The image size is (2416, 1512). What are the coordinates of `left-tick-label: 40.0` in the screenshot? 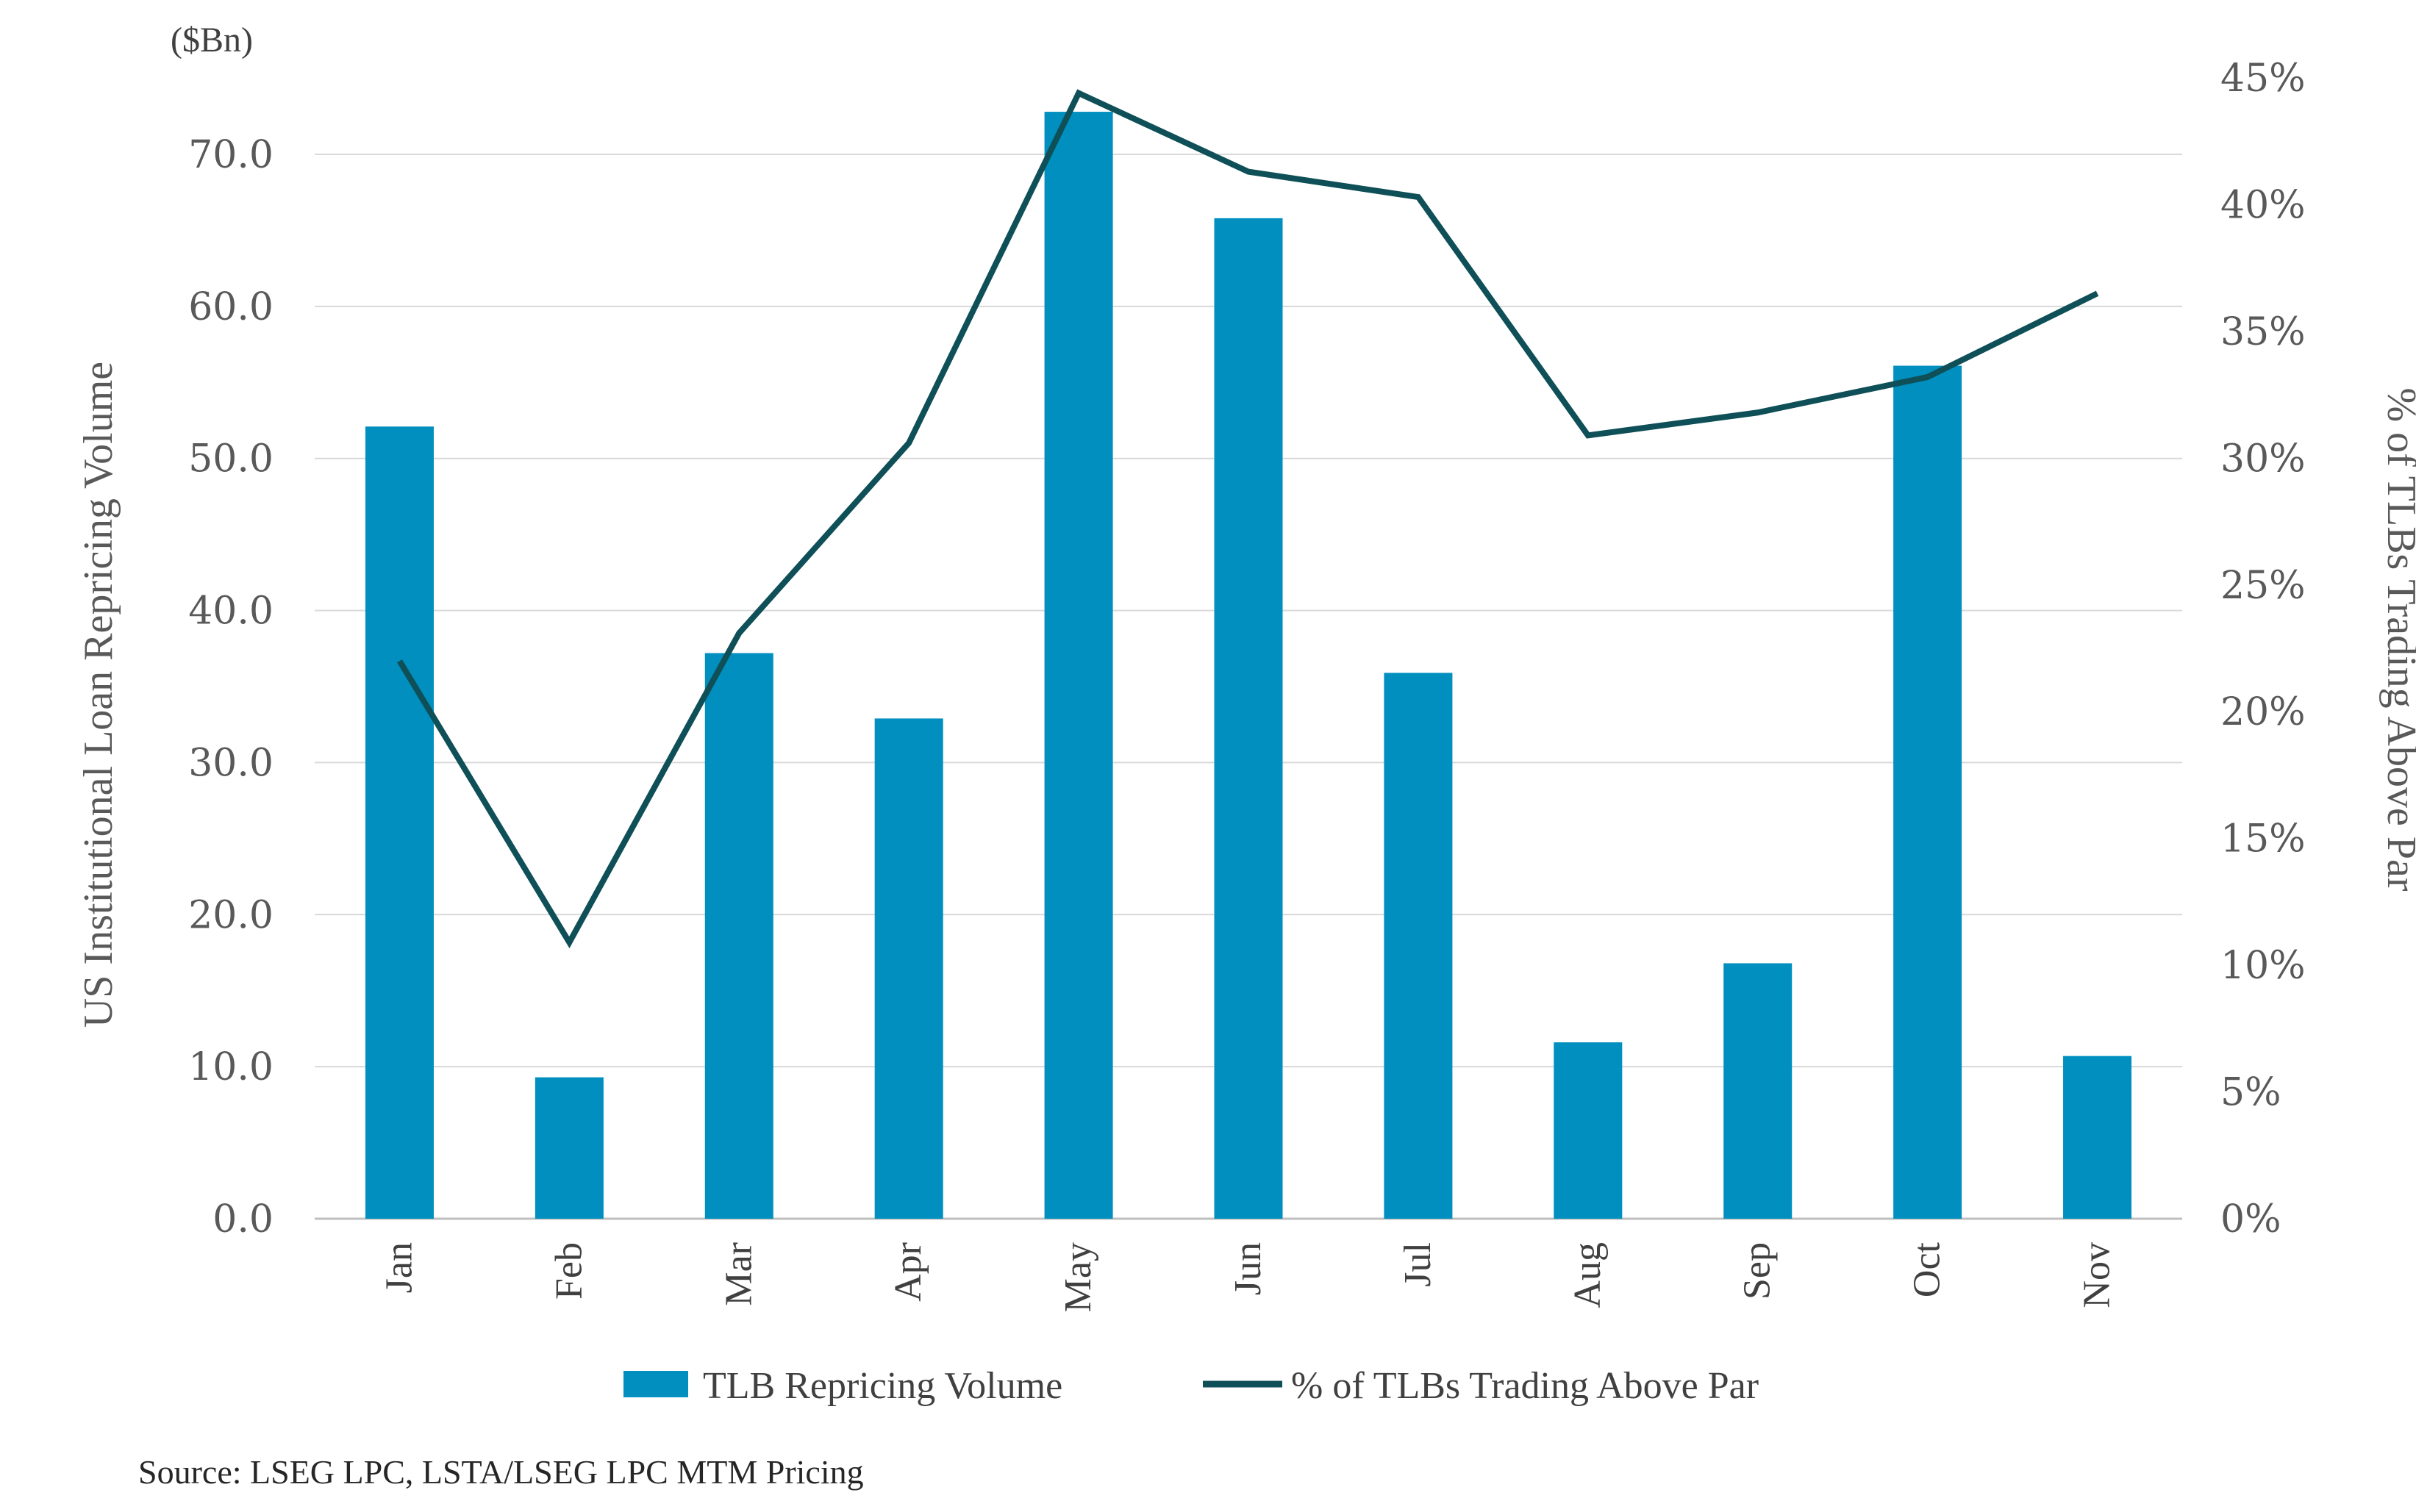 It's located at (231, 612).